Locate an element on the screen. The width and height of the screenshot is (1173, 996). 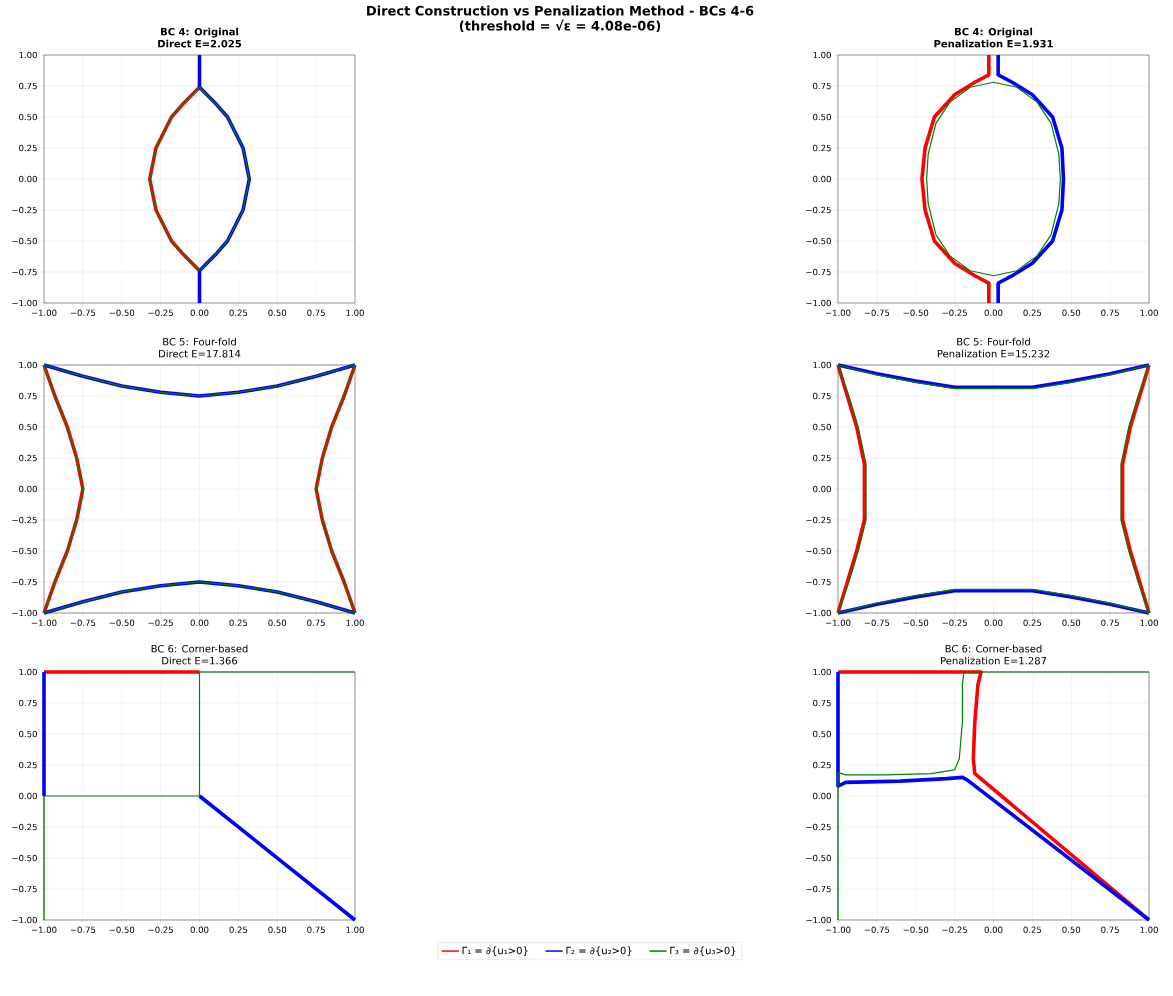
chart-subtitle: Direct E=2.025 is located at coordinates (200, 43).